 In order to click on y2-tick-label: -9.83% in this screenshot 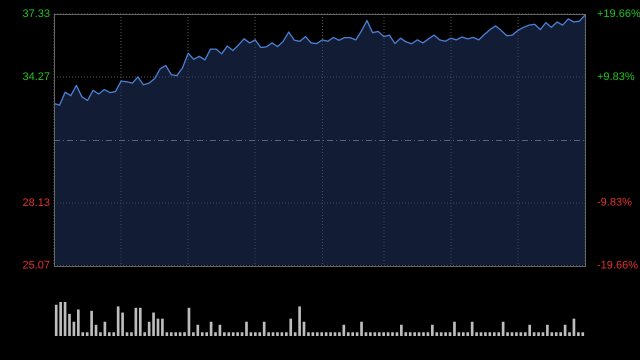, I will do `click(614, 202)`.